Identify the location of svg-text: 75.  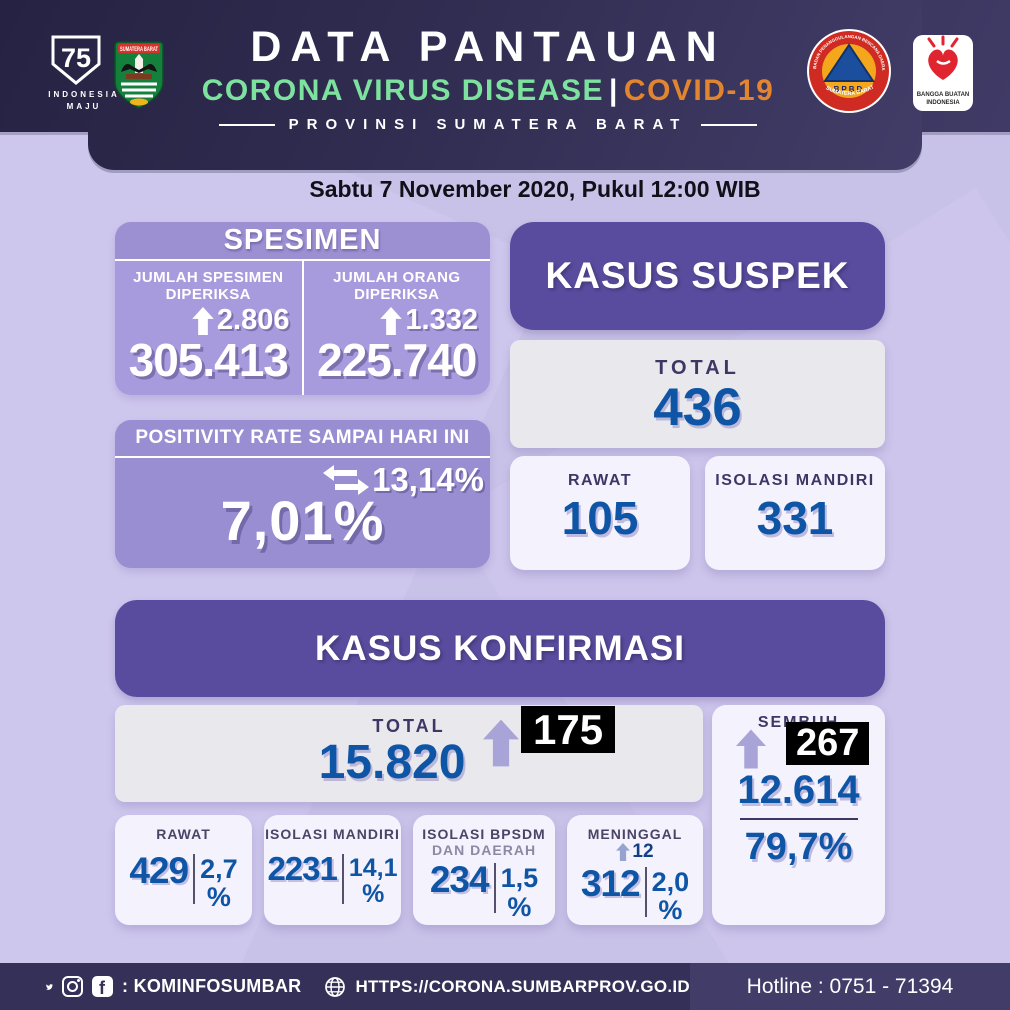
(76, 58).